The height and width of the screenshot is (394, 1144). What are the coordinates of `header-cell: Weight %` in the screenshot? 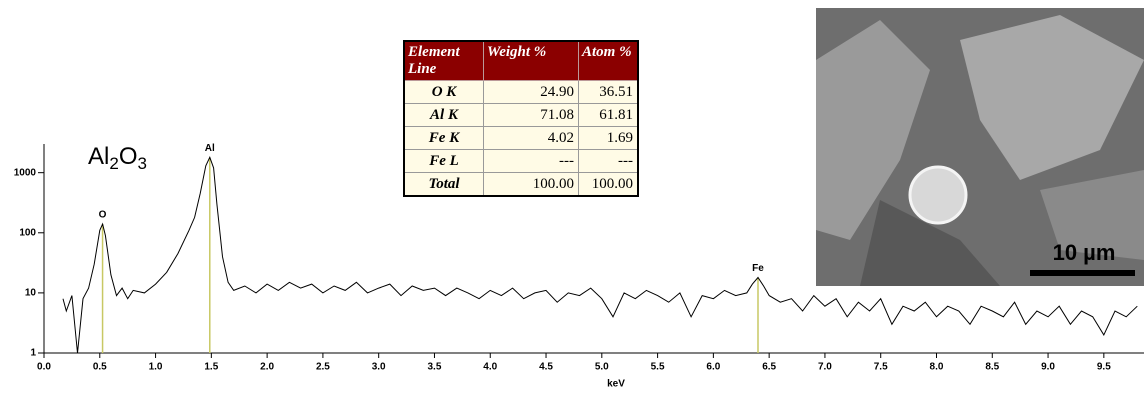 It's located at (531, 60).